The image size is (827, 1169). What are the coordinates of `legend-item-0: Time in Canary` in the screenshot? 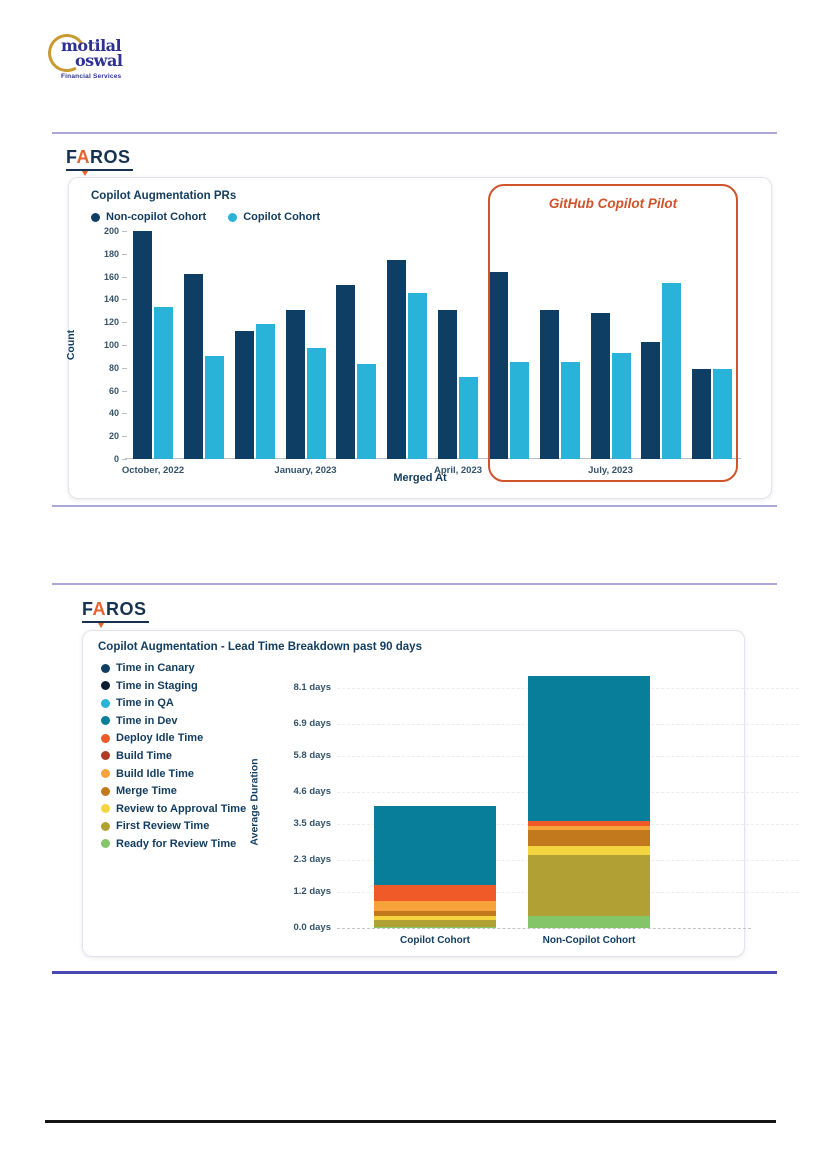 It's located at (173, 668).